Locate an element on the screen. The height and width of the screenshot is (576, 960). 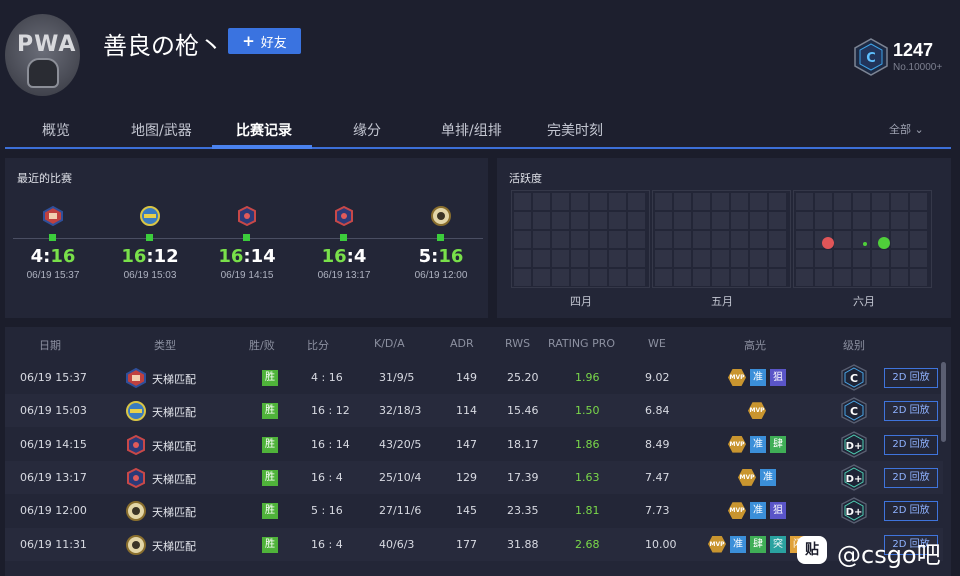
activity-loss-dot is located at coordinates (828, 243).